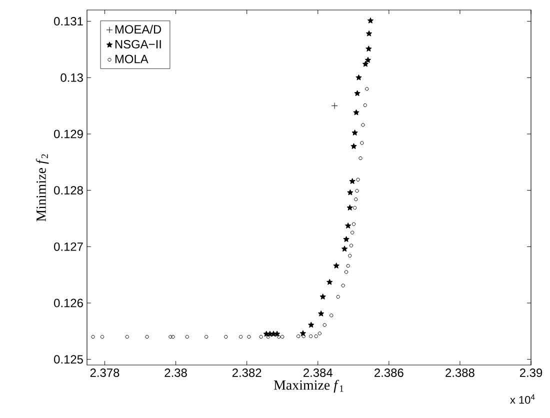 The height and width of the screenshot is (418, 550). I want to click on y-tick-label: 0.131, so click(68, 21).